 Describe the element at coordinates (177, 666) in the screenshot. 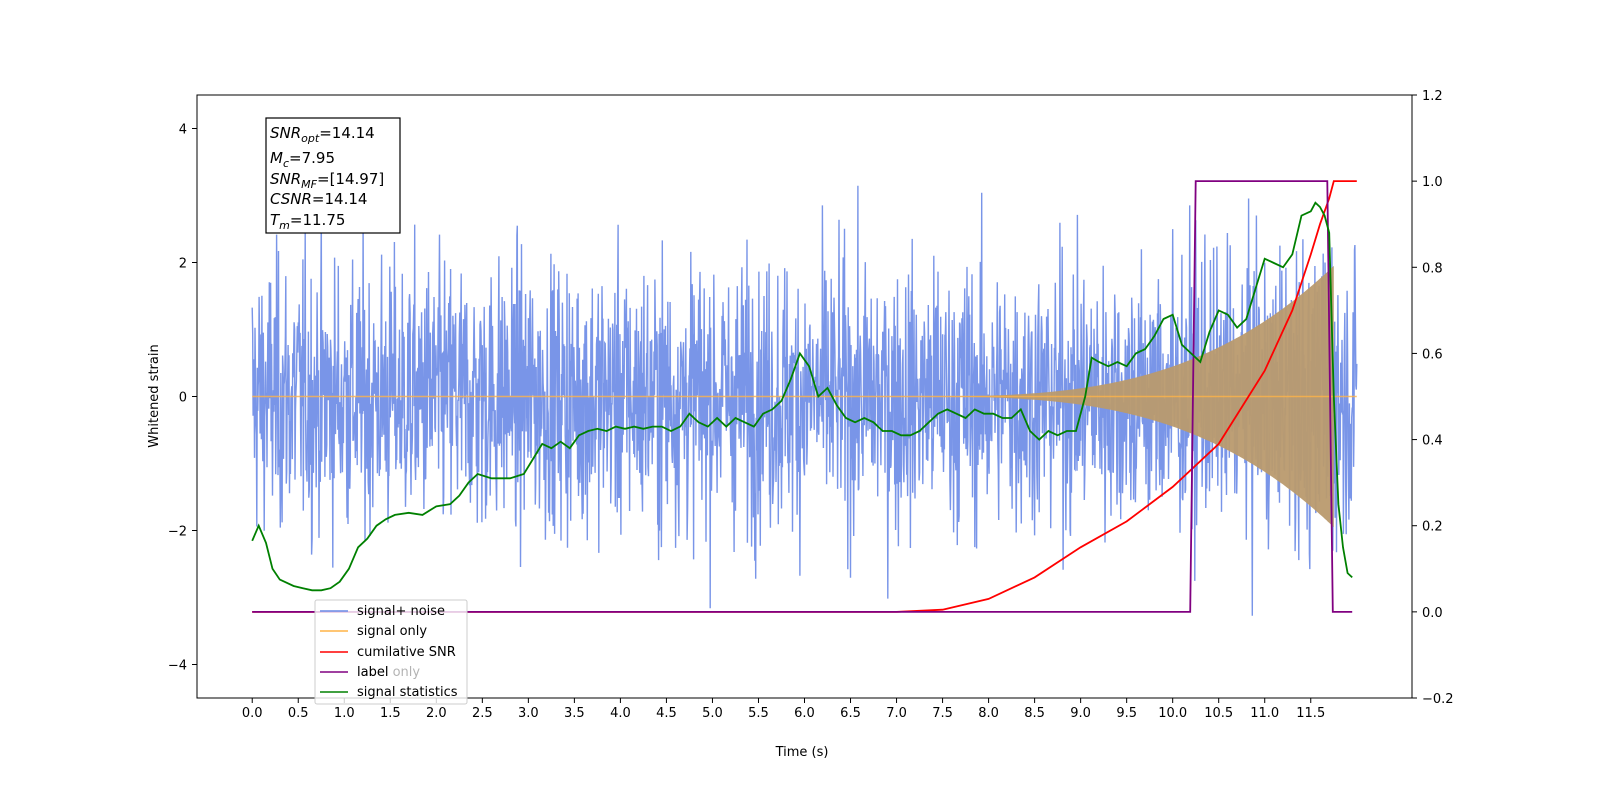

I see `y-tick-label: −4` at that location.